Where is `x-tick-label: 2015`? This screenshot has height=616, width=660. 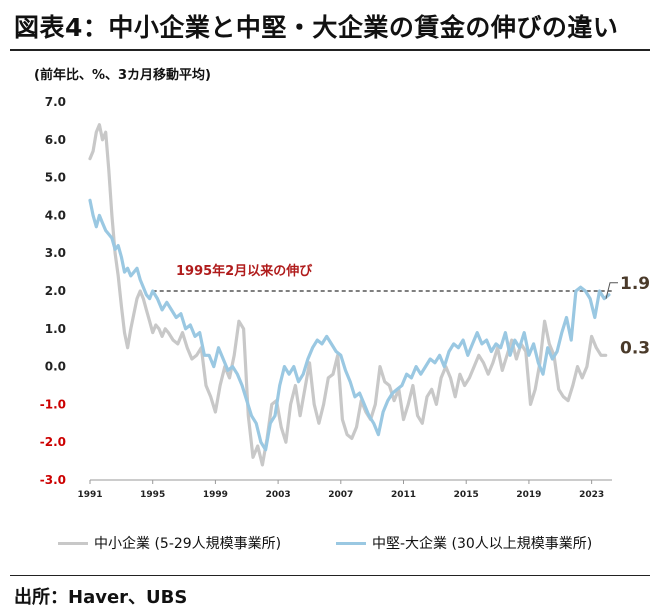
x-tick-label: 2015 is located at coordinates (466, 495).